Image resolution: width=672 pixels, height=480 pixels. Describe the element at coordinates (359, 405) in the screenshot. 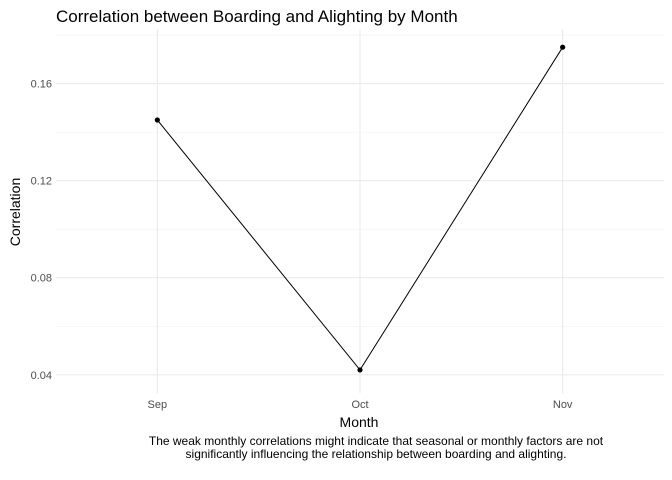

I see `x-tick-label: Oct` at that location.